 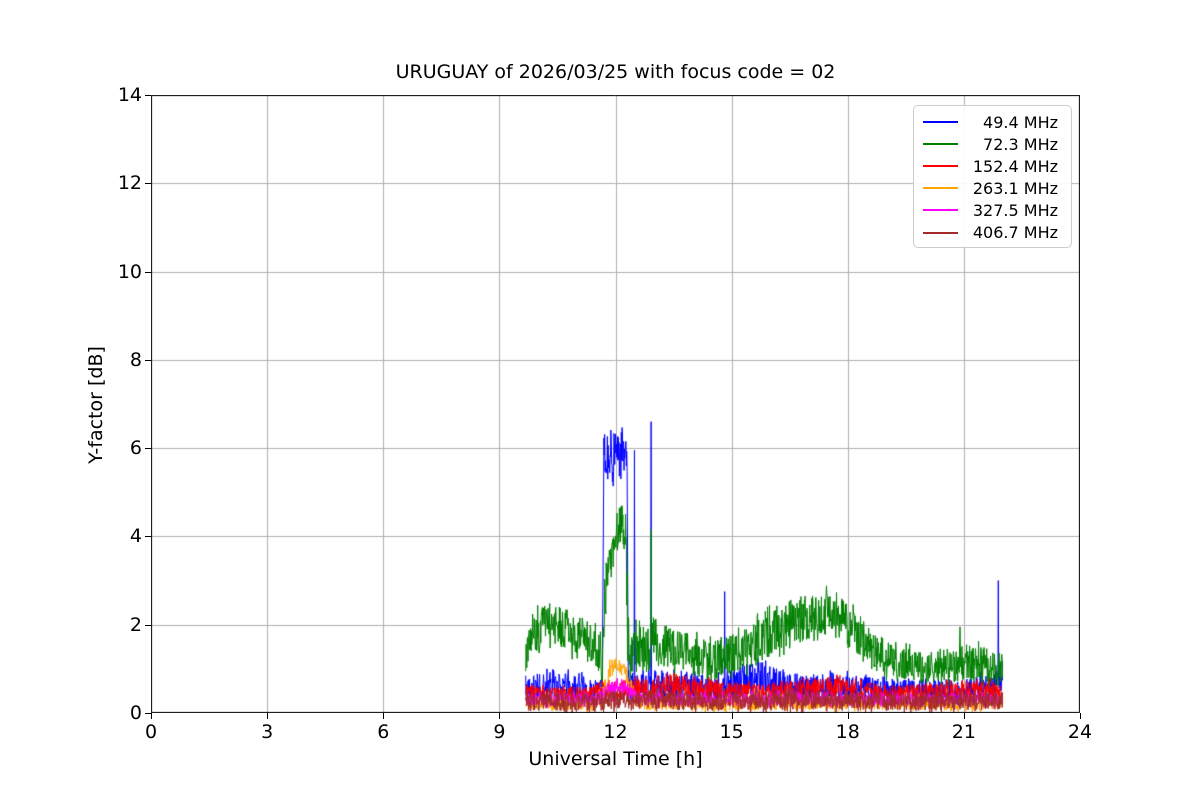 What do you see at coordinates (615, 759) in the screenshot?
I see `x-axis-label: Universal Time [h]` at bounding box center [615, 759].